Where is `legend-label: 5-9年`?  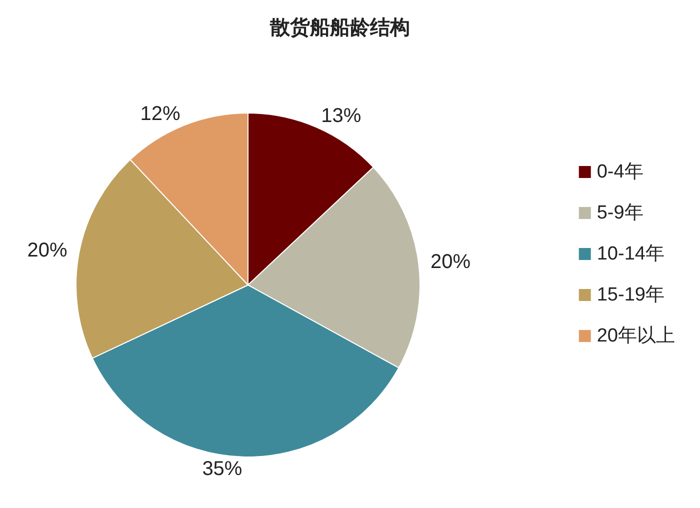 legend-label: 5-9年 is located at coordinates (620, 213).